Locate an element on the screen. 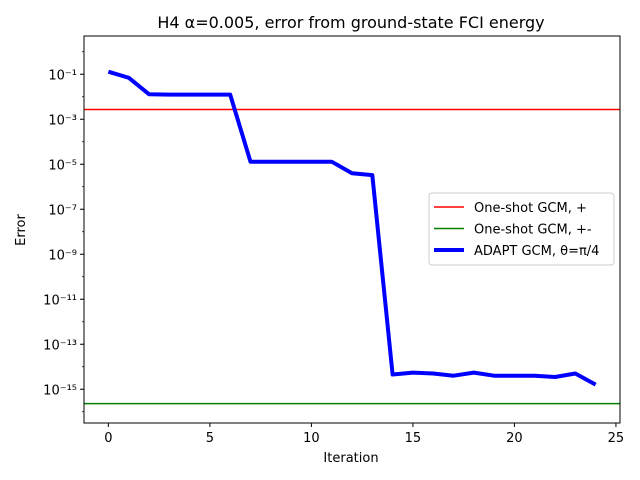 This screenshot has height=480, width=640. legend-label: ADAPT GCM, θ=π/4 is located at coordinates (536, 251).